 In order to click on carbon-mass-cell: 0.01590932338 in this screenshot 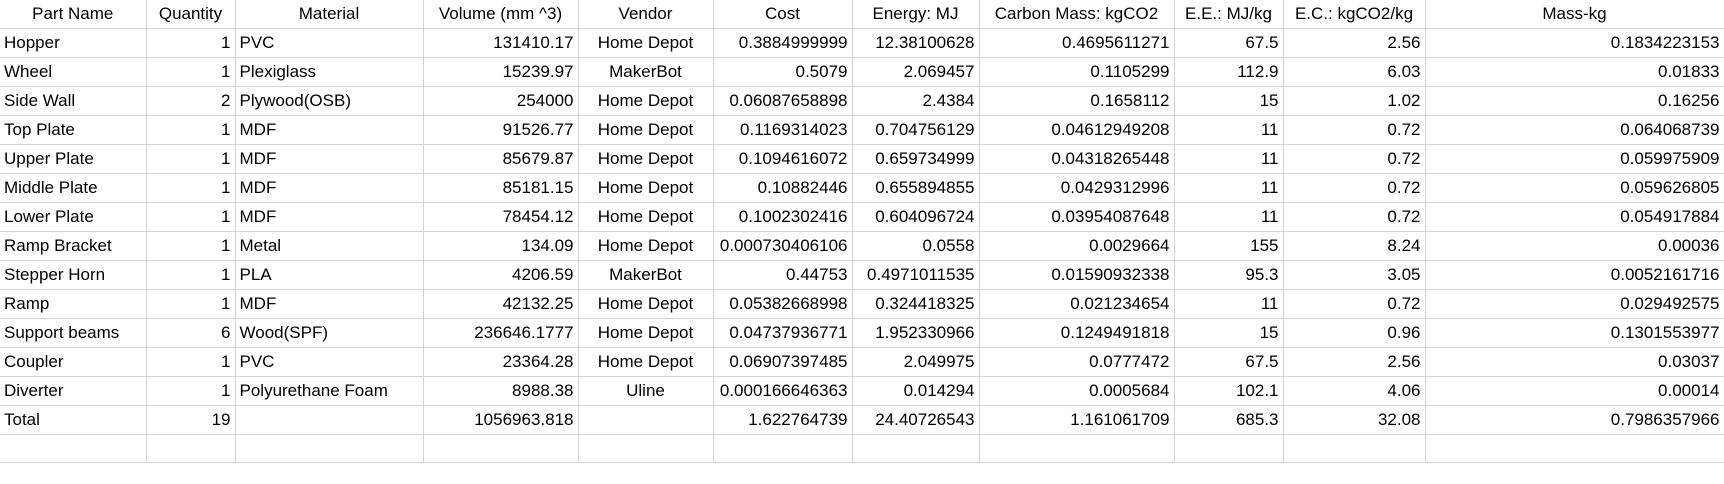, I will do `click(1077, 275)`.